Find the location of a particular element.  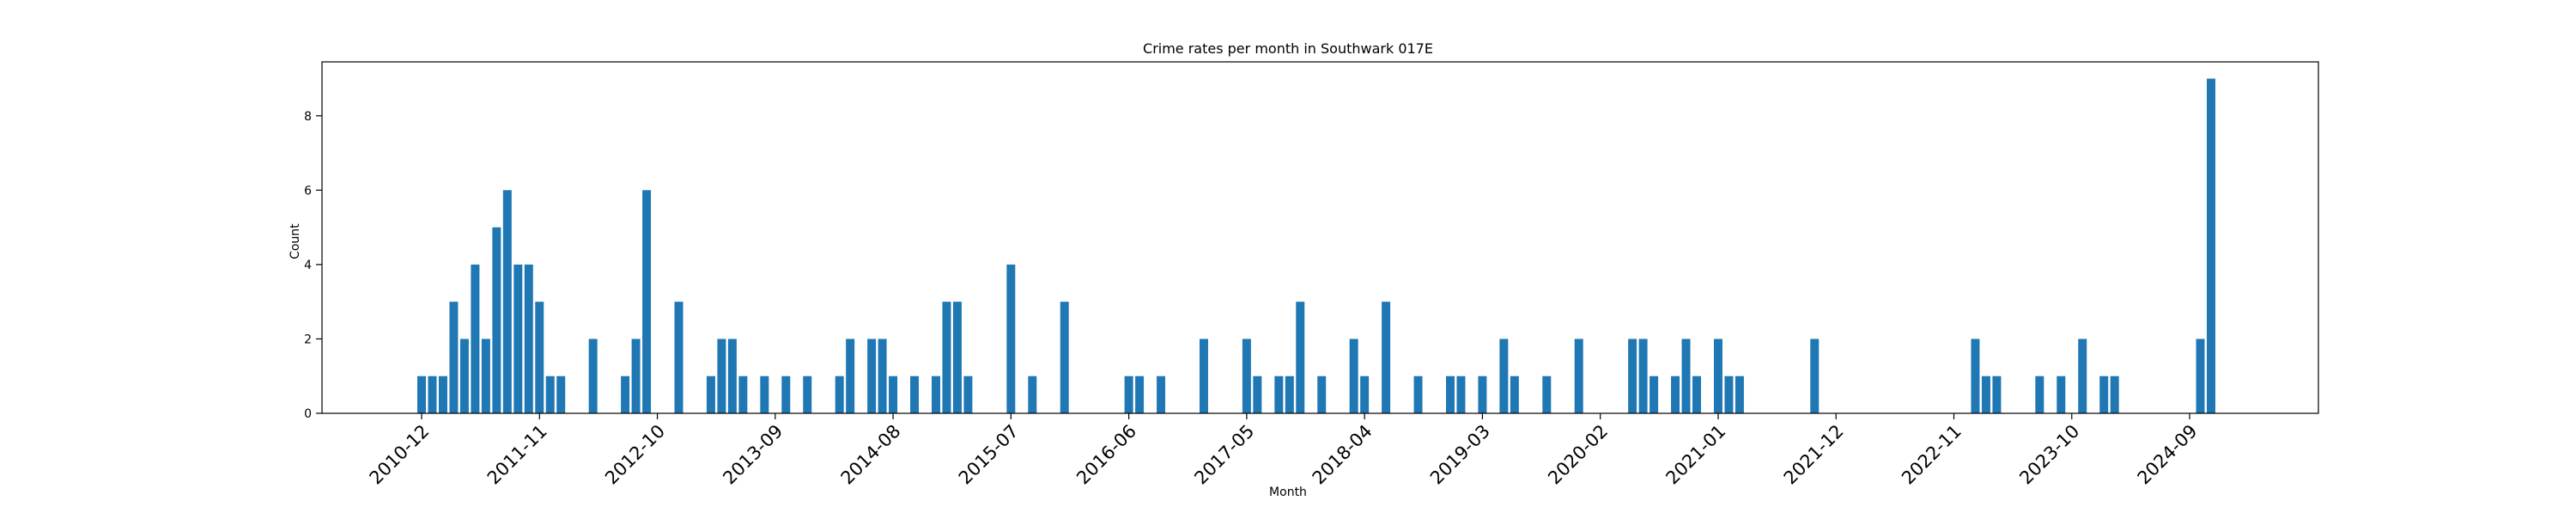

y-tick-label-6: 6 is located at coordinates (308, 191).